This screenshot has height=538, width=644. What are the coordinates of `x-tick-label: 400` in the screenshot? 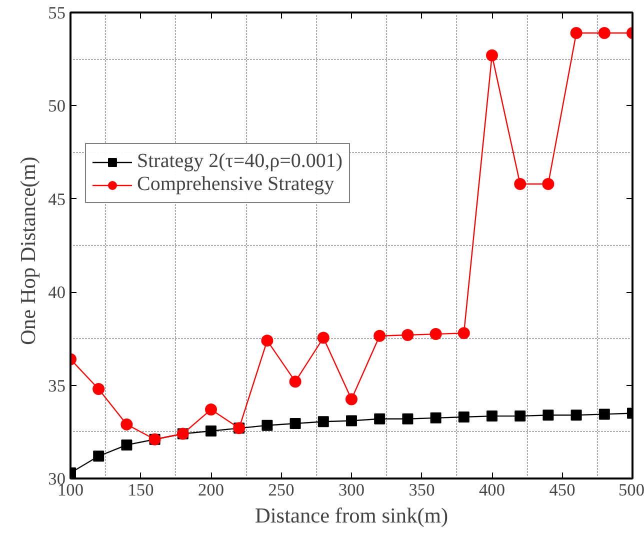 It's located at (492, 490).